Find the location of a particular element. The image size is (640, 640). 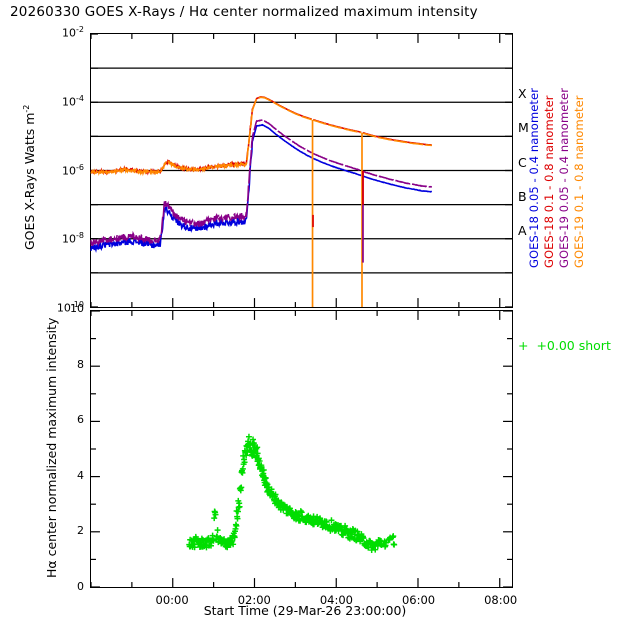

flare-class-label-m: M is located at coordinates (523, 128).